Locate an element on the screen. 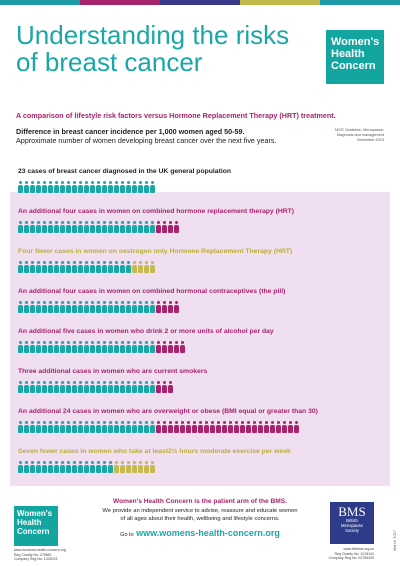  whc-url-link: www.womens-health-concern.org is located at coordinates (208, 533).